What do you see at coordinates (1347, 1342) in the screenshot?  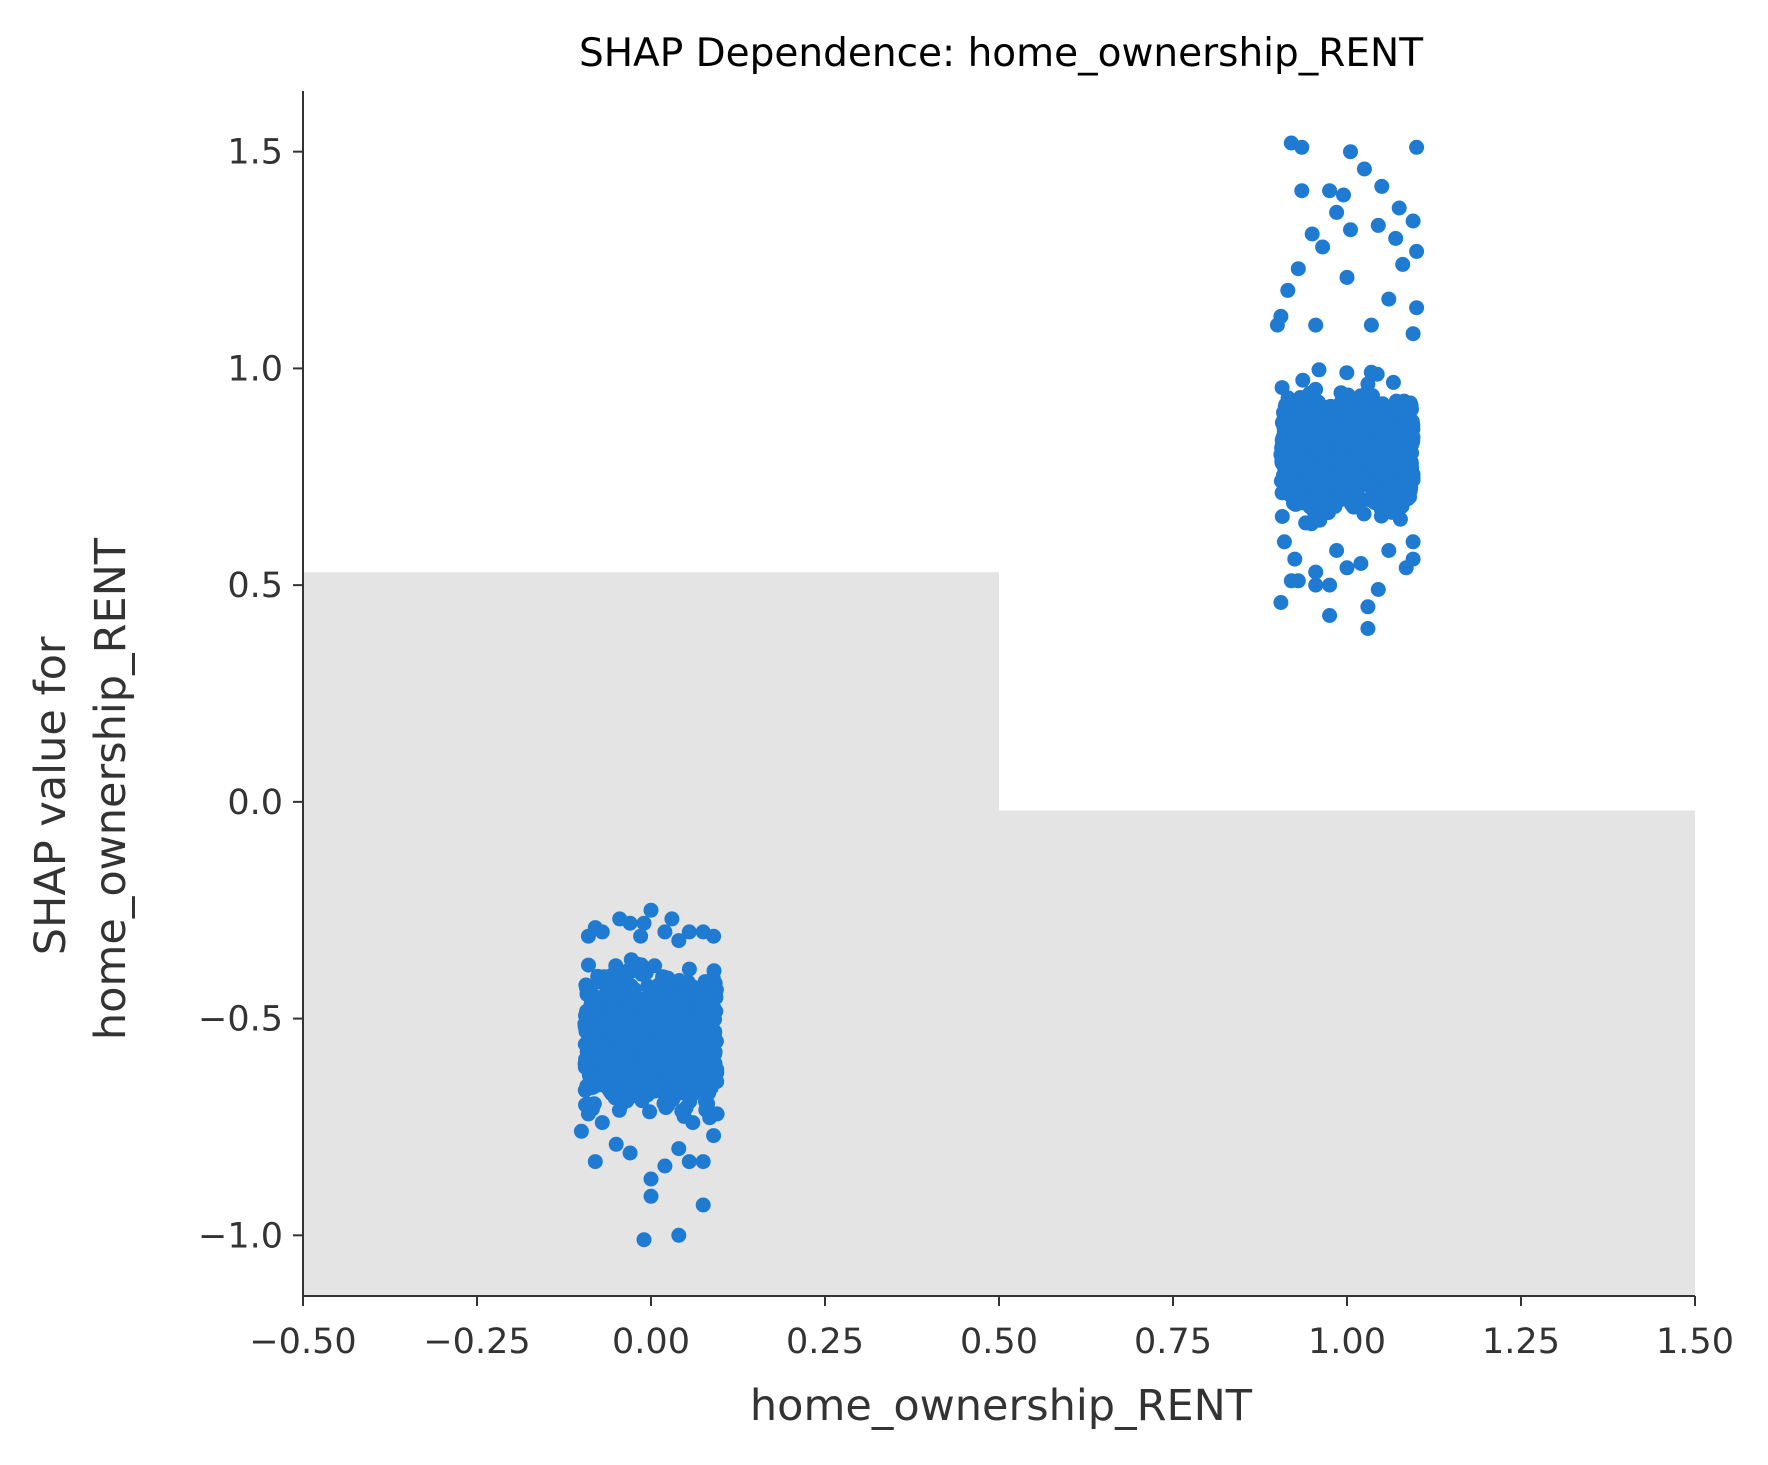 I see `x-tick-label: 1.00` at bounding box center [1347, 1342].